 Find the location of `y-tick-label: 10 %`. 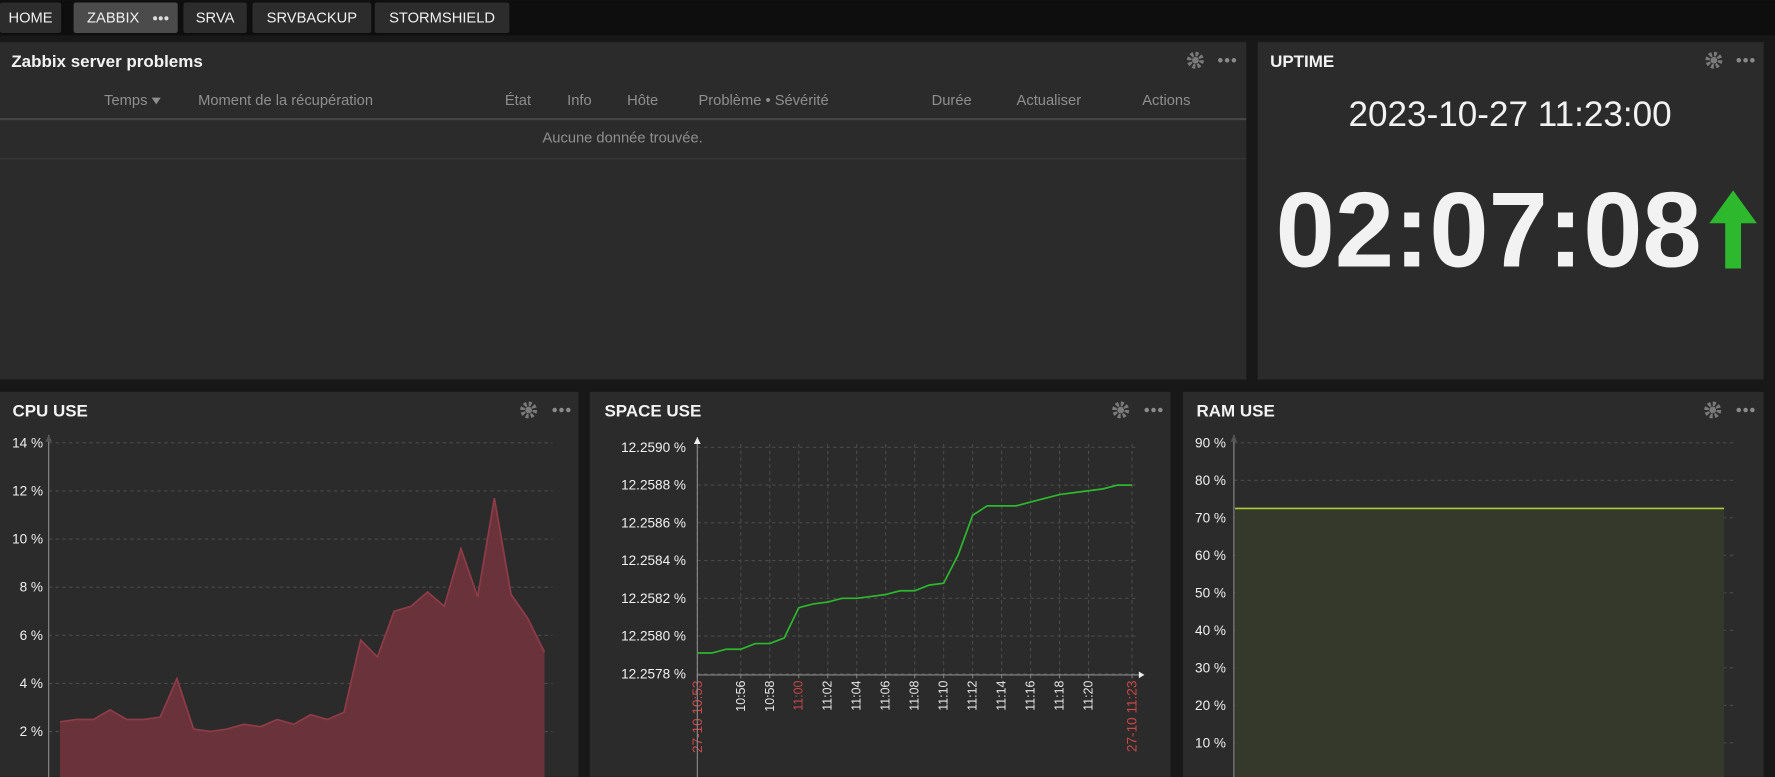

y-tick-label: 10 % is located at coordinates (1210, 742).